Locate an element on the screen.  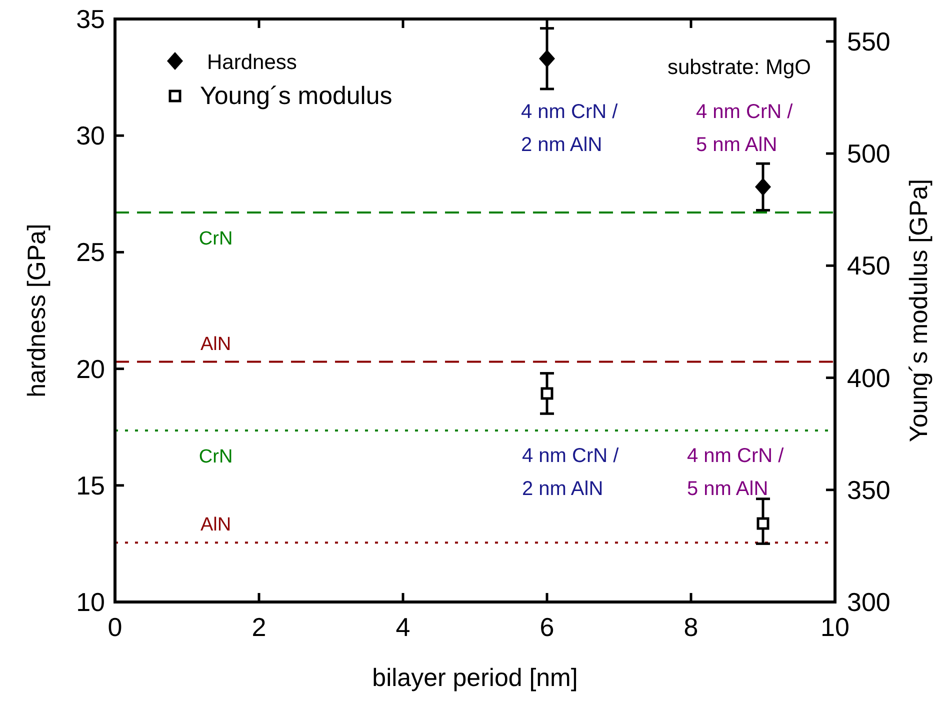
y2-tick-label: 350 is located at coordinates (868, 489).